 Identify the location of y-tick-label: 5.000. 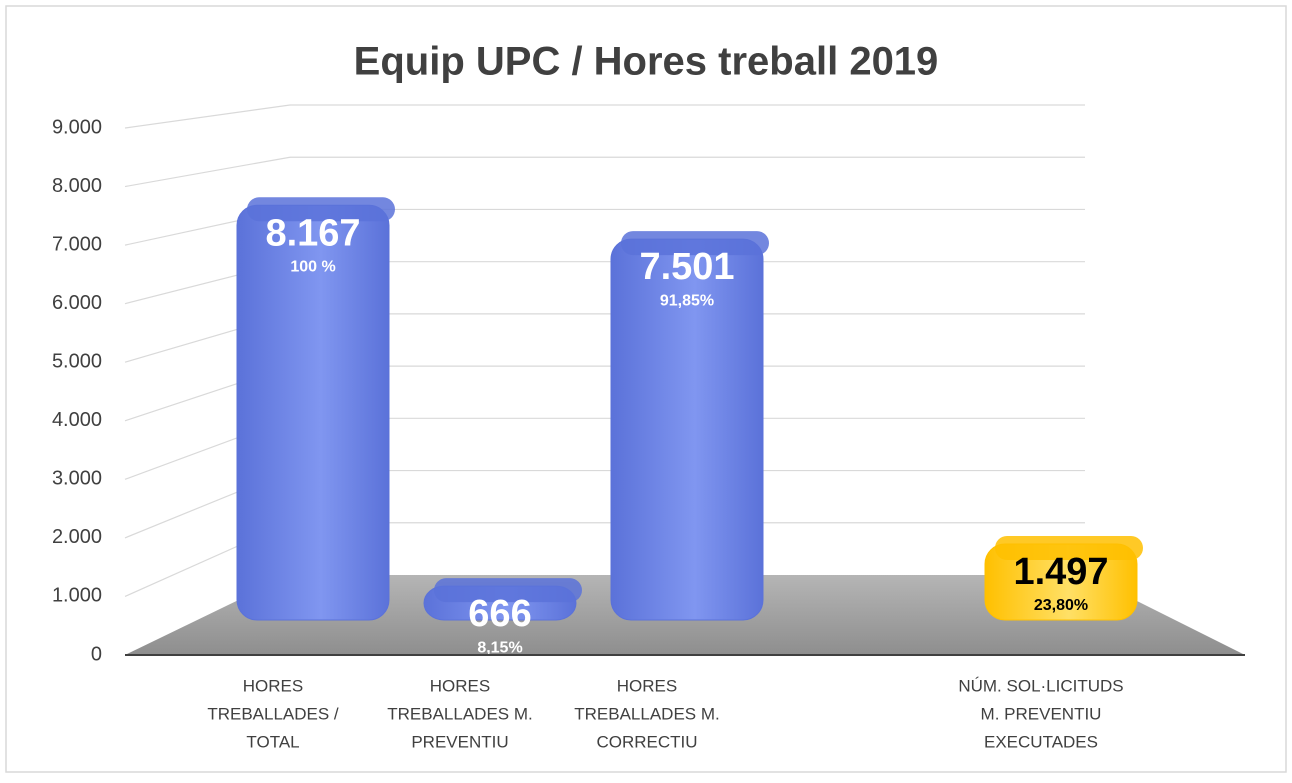
(77, 362).